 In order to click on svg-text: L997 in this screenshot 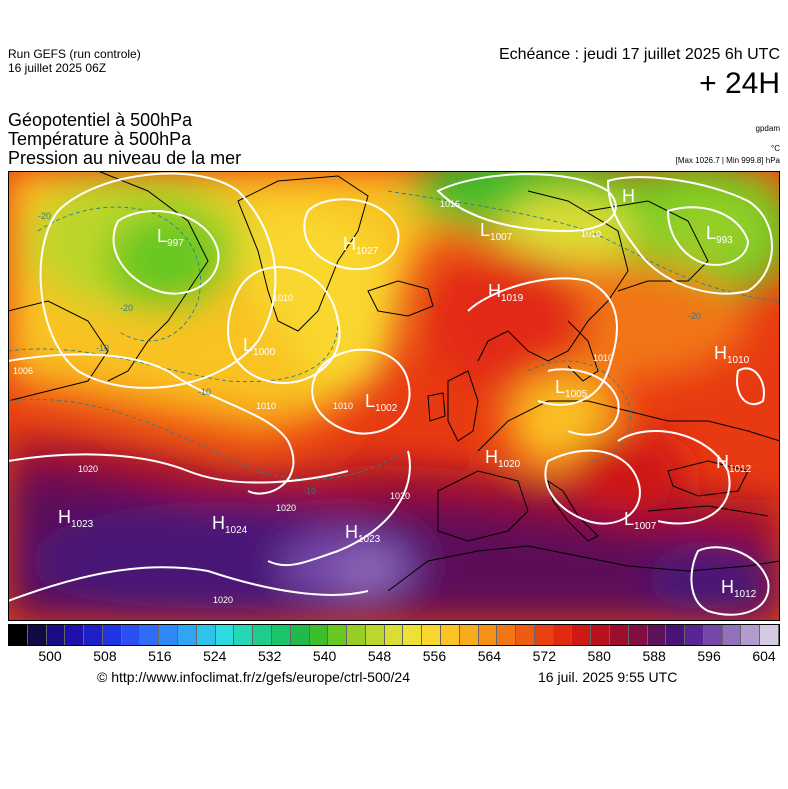, I will do `click(170, 237)`.